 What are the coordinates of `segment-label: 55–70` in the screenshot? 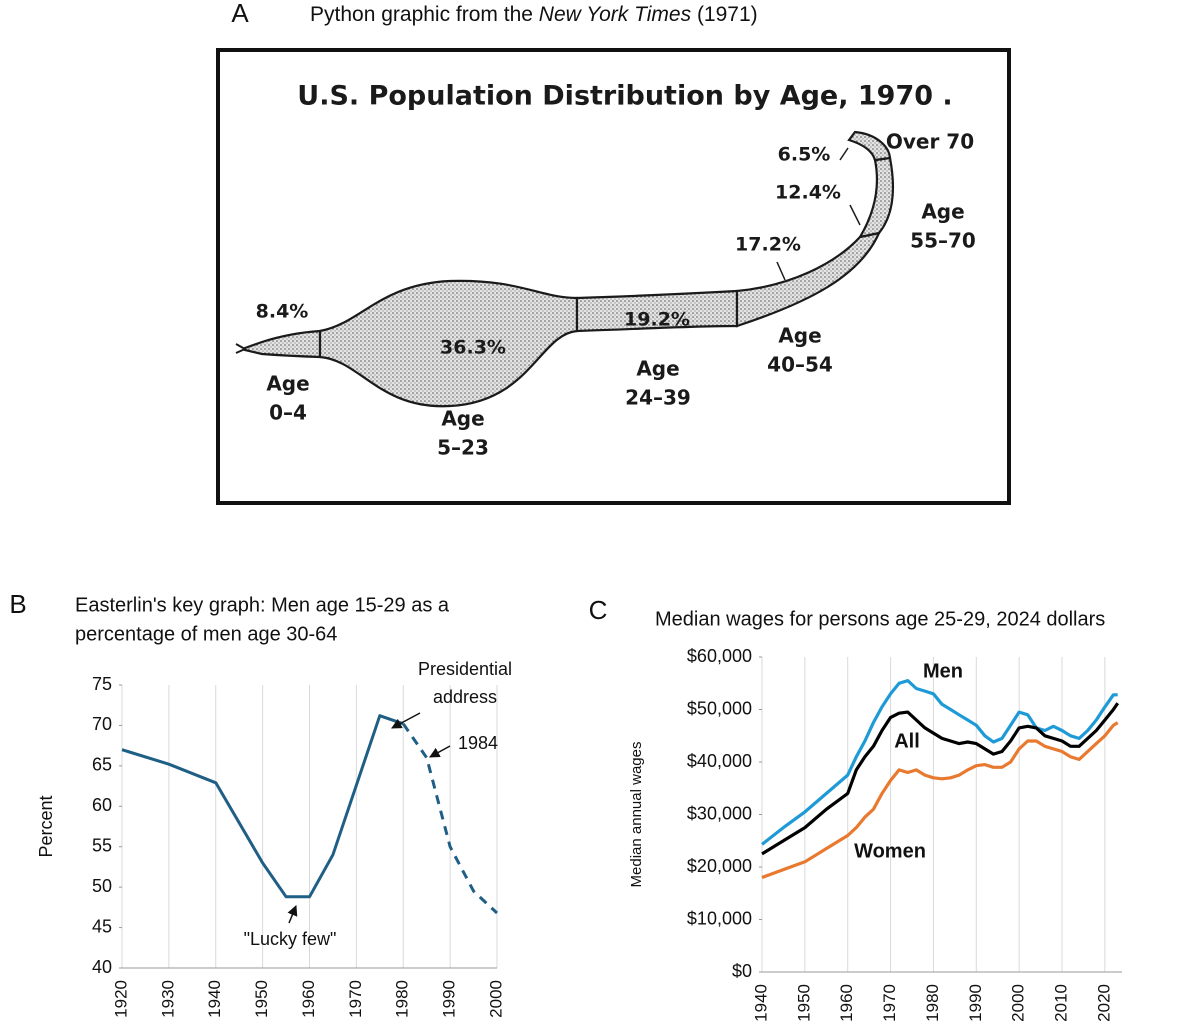 It's located at (943, 241).